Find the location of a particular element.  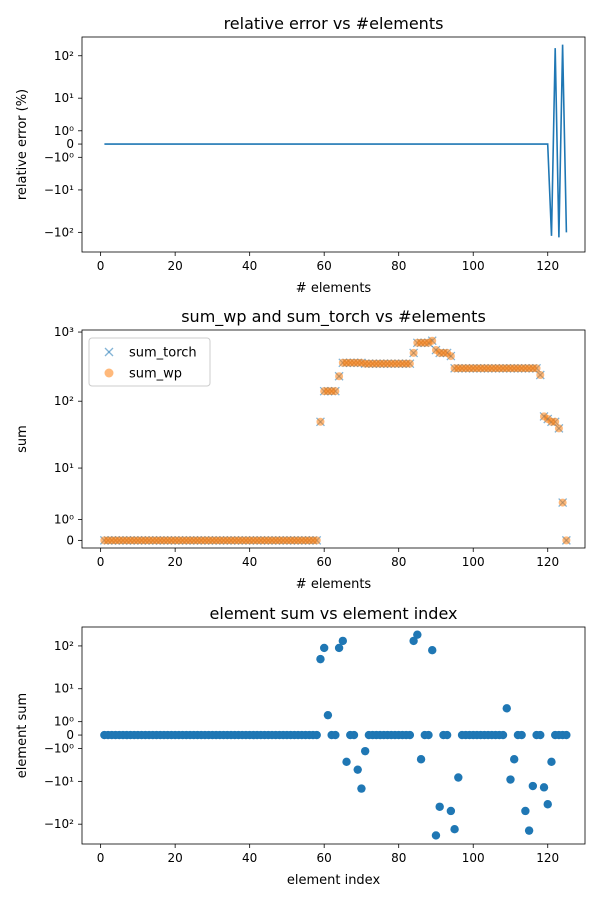

legend: sum_torch sum_wp is located at coordinates (149, 362).